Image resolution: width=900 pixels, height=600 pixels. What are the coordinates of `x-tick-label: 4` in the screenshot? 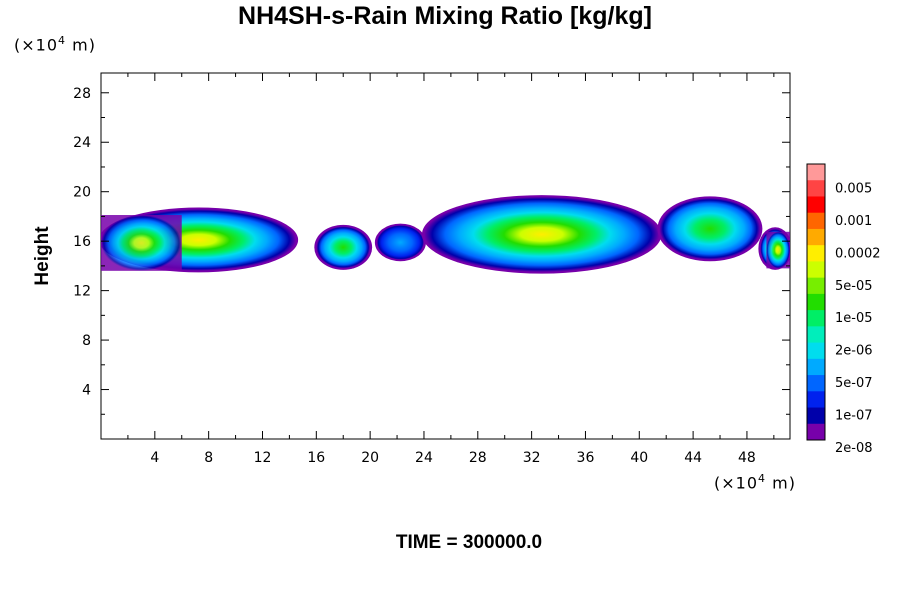 It's located at (154, 458).